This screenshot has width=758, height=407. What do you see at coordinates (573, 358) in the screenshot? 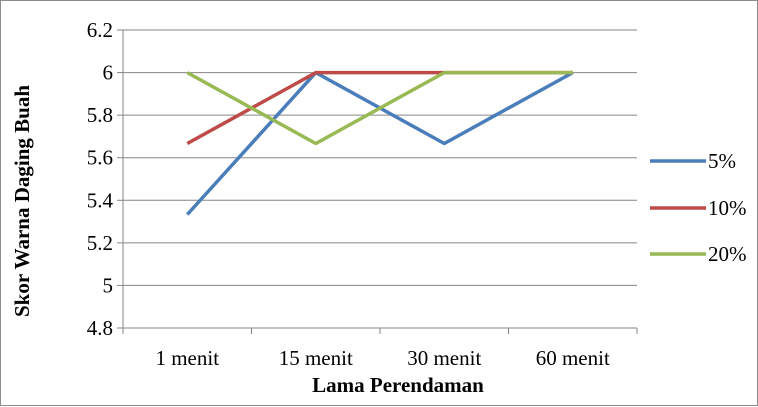
I see `x-tick-label: 60 menit` at bounding box center [573, 358].